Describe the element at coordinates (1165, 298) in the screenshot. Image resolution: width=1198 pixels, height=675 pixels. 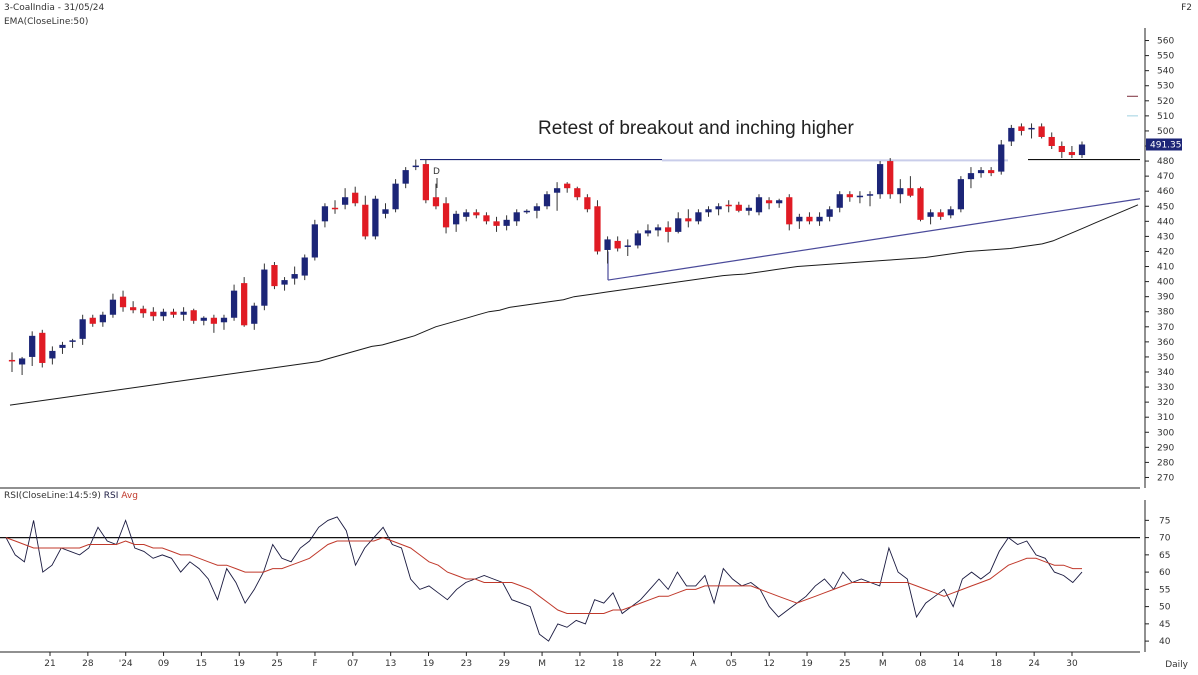
I see `price-tick-label: 390` at that location.